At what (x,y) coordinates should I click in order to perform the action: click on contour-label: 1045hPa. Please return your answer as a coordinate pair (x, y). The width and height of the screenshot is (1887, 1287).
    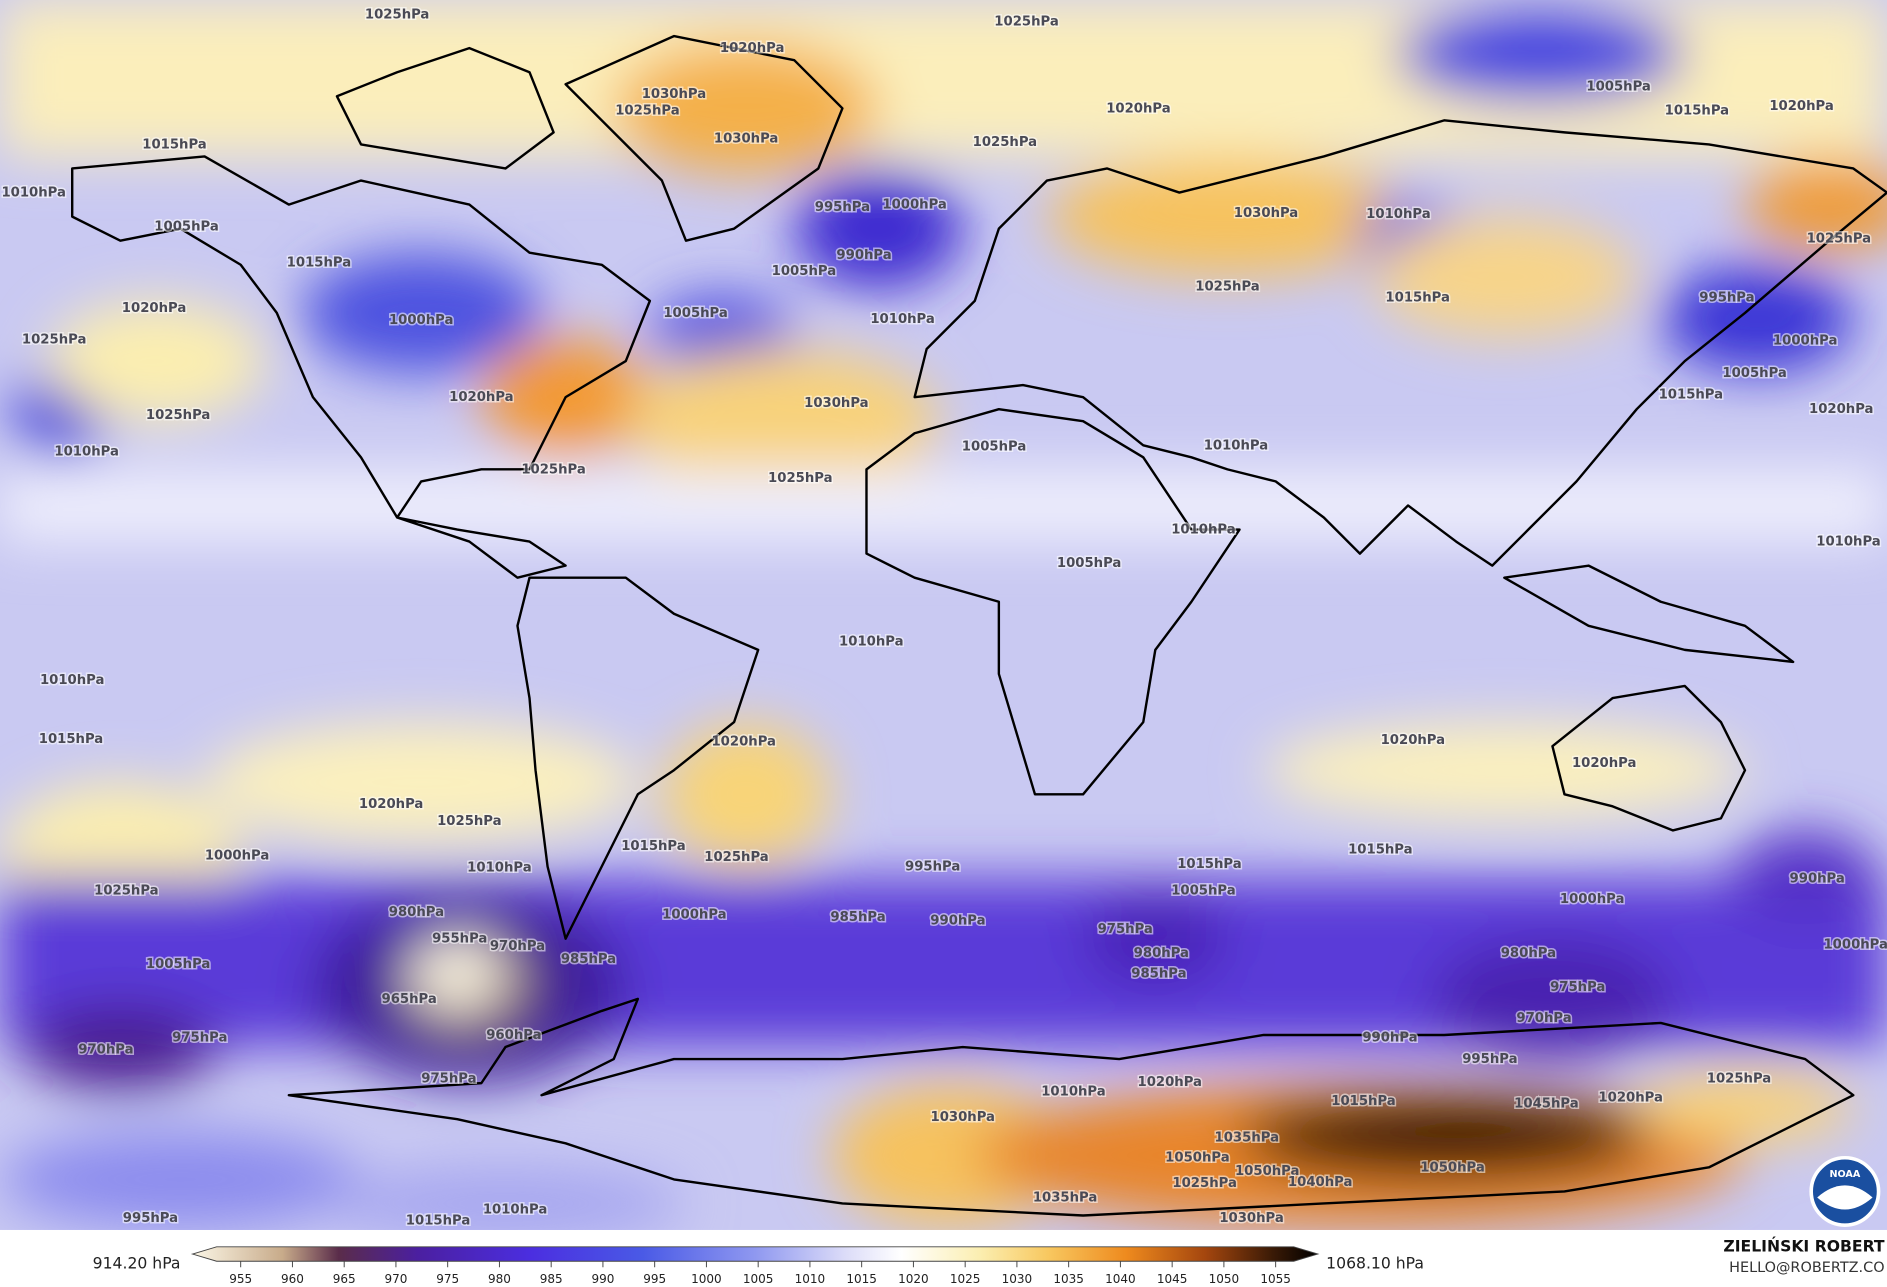
    Looking at the image, I should click on (1546, 1104).